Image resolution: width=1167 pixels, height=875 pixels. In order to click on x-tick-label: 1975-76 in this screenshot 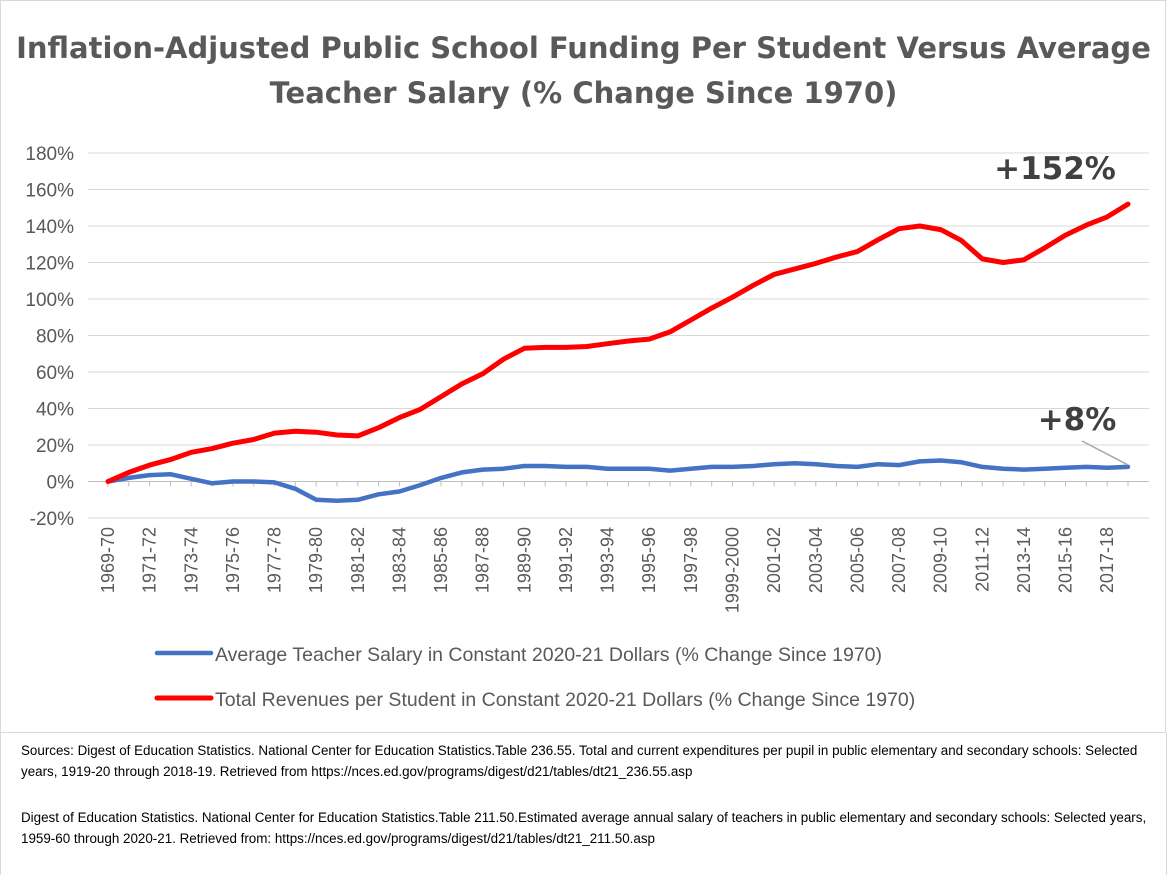, I will do `click(233, 560)`.